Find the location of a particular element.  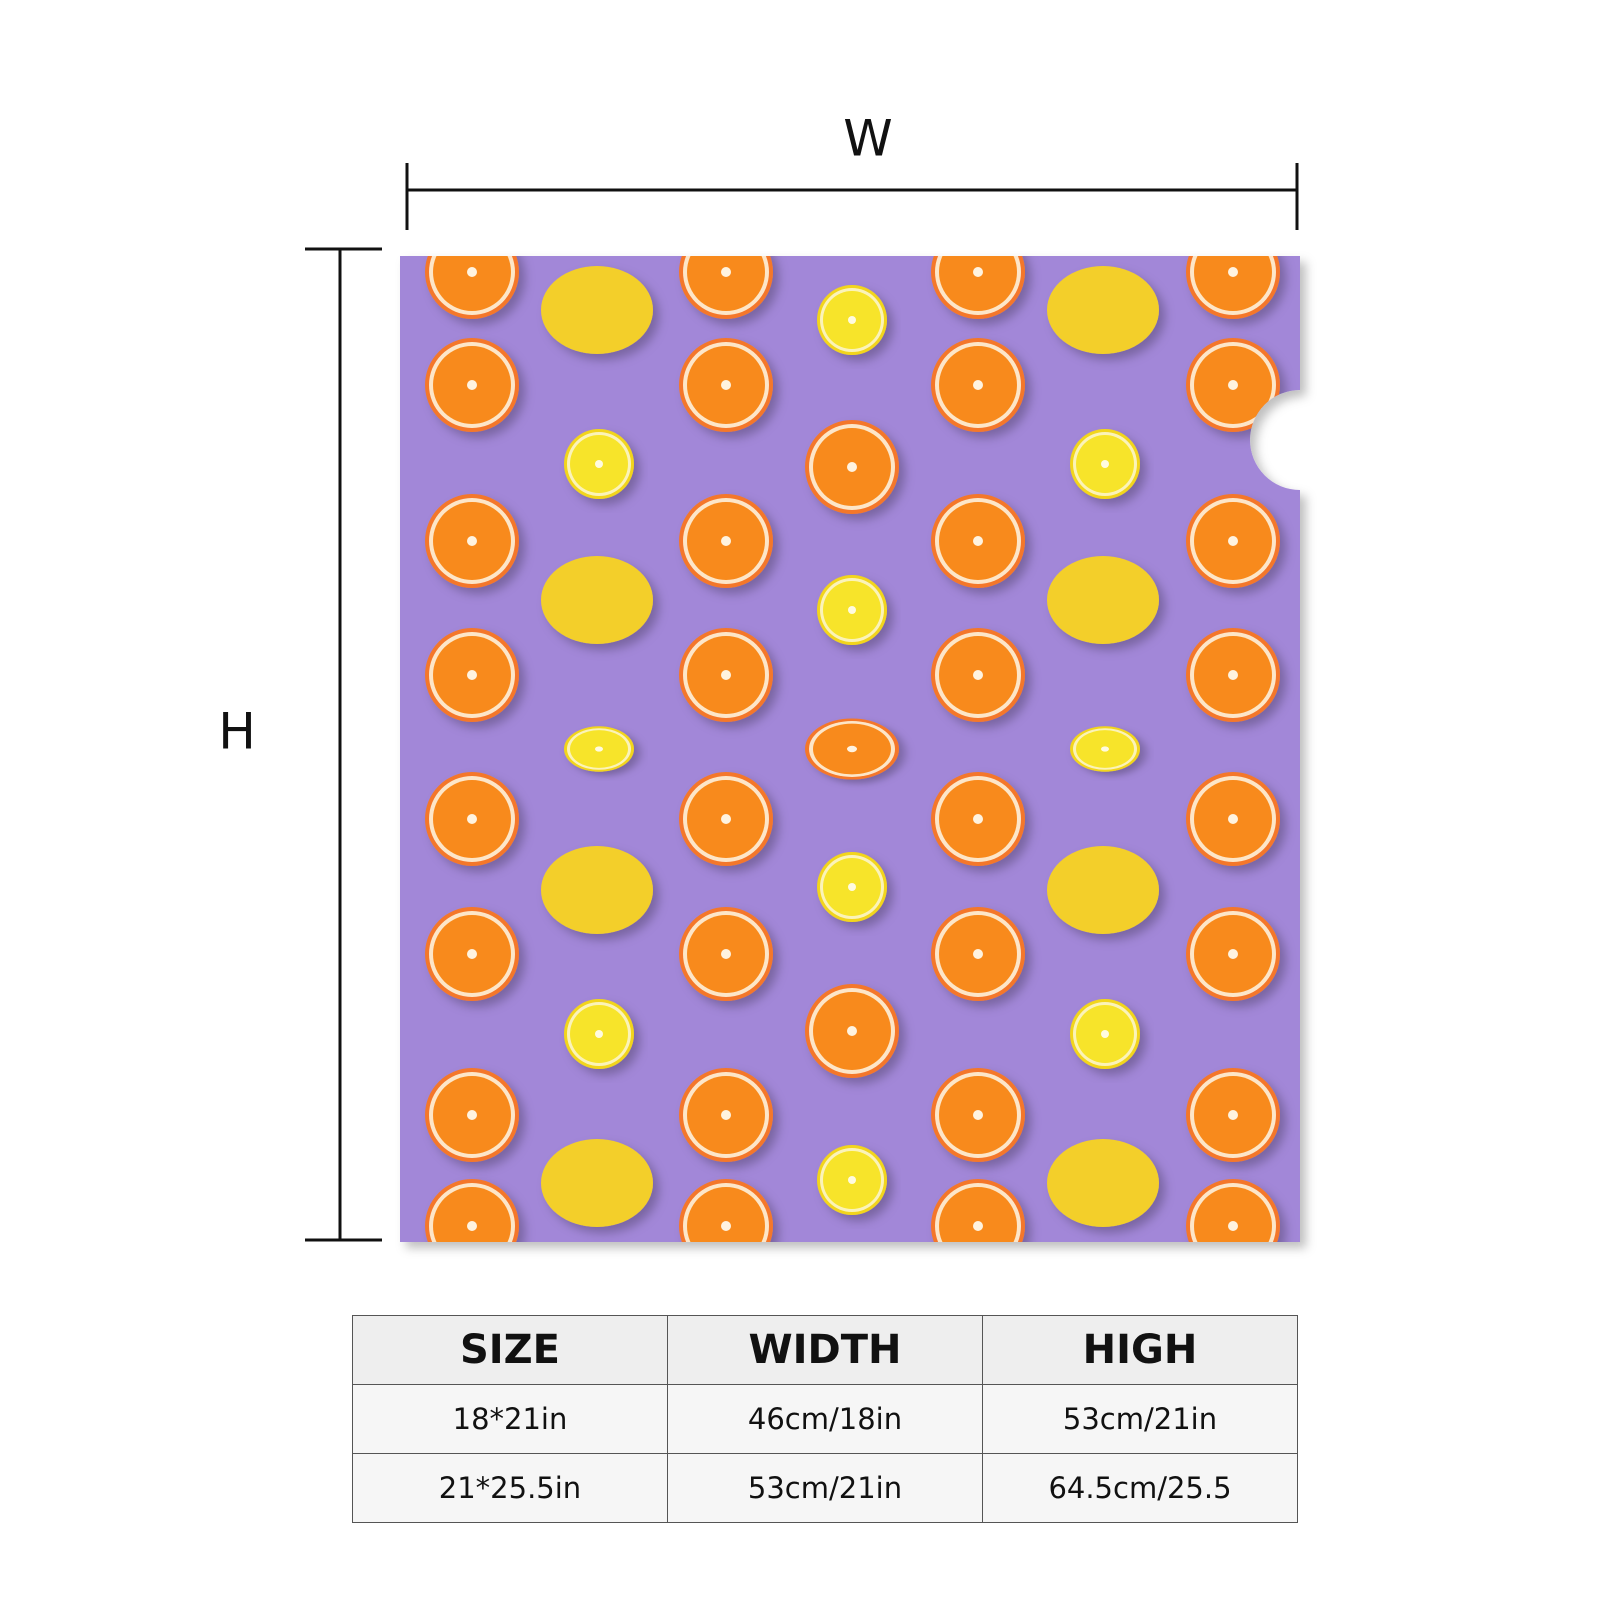

table-row: 18*21in 46cm/18in 53cm/21in is located at coordinates (825, 1419).